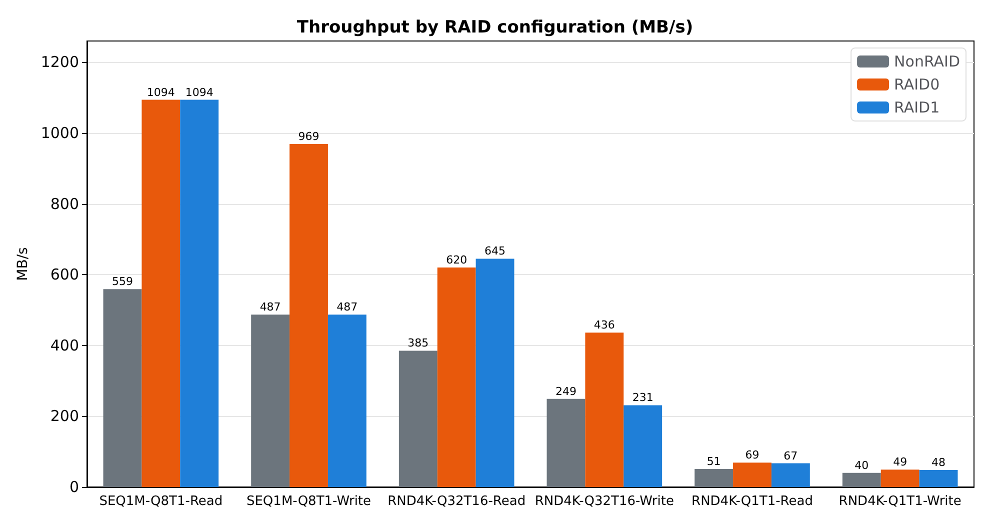  Describe the element at coordinates (495, 251) in the screenshot. I see `data-label: 645` at that location.